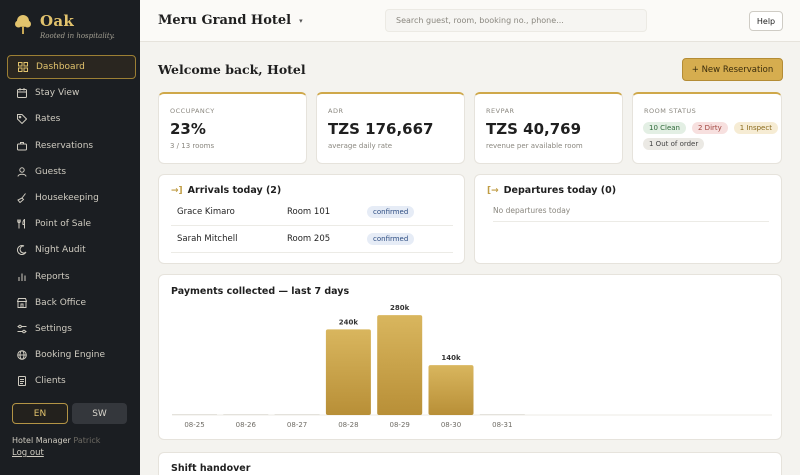 This screenshot has width=800, height=475. Describe the element at coordinates (60, 302) in the screenshot. I see `sidebar-item-label: Back Office` at that location.